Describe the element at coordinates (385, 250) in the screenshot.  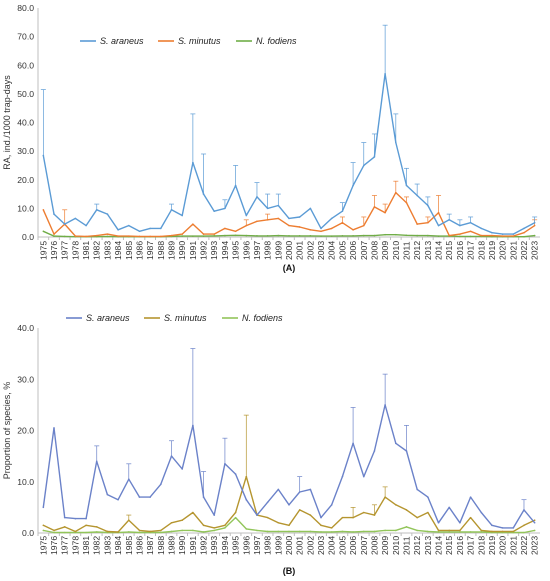
I see `x-tick-label: 2009` at that location.